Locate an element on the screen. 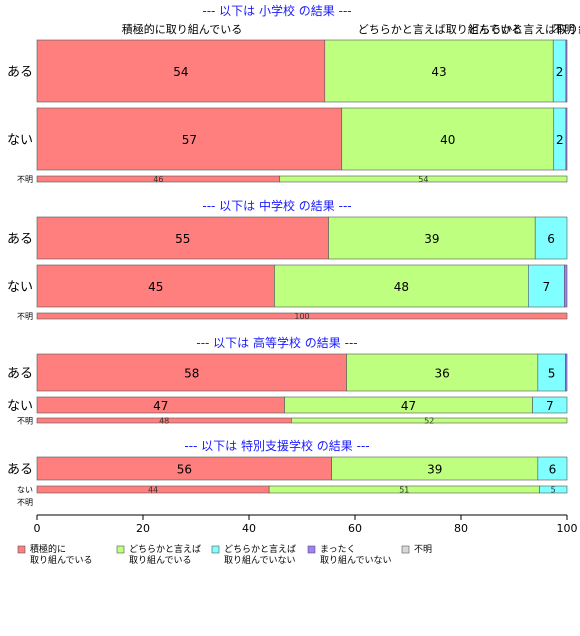  x-tick-label: 20 is located at coordinates (143, 528).